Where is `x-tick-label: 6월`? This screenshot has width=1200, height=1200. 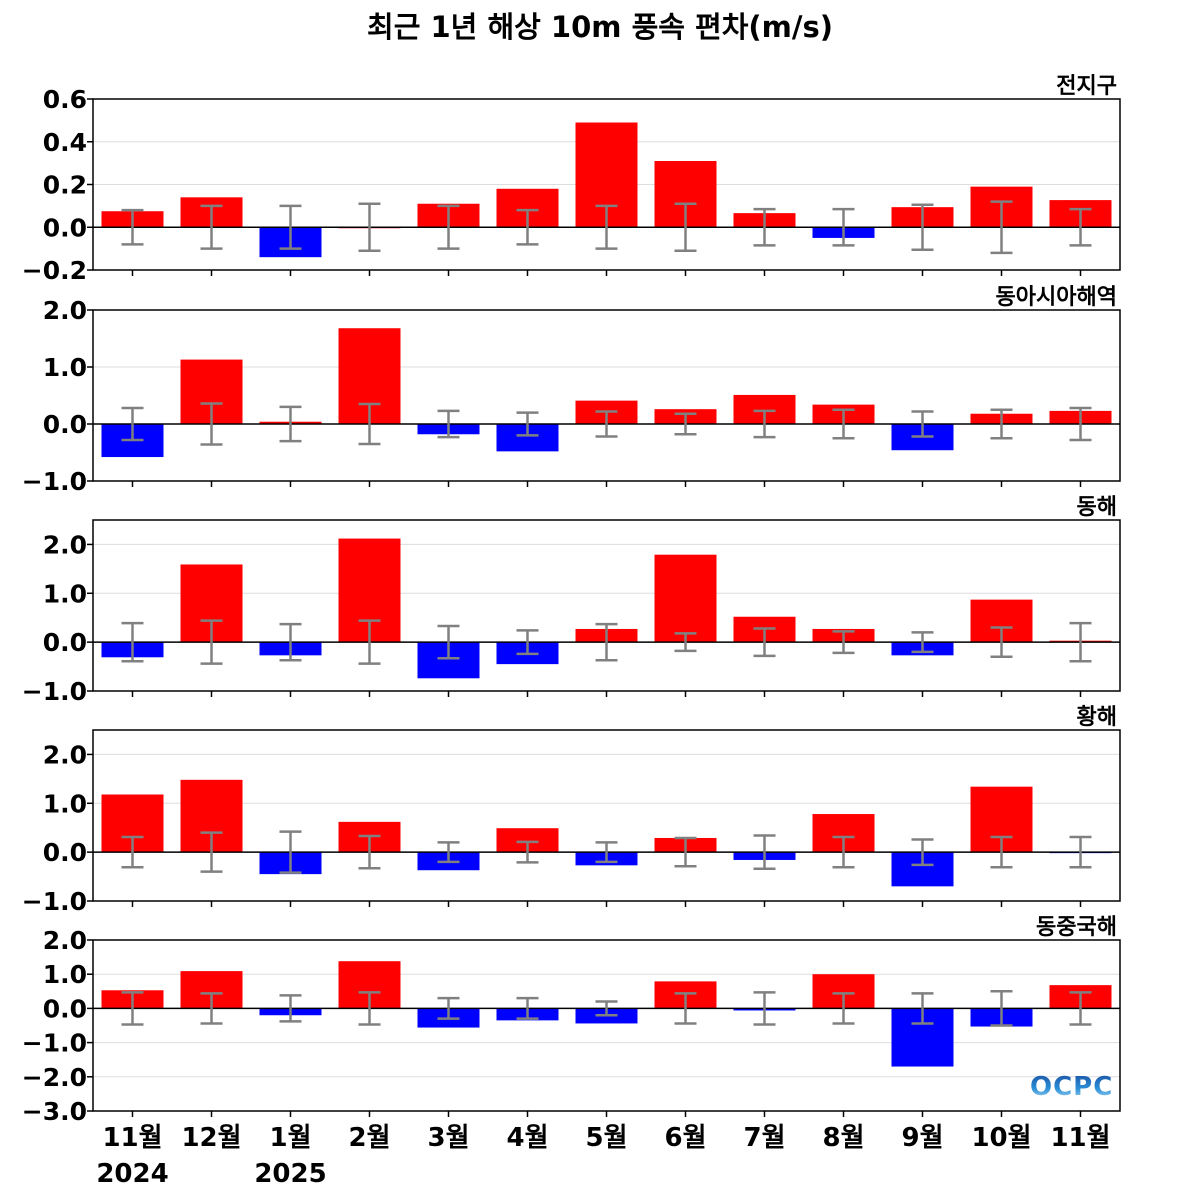 x-tick-label: 6월 is located at coordinates (685, 1138).